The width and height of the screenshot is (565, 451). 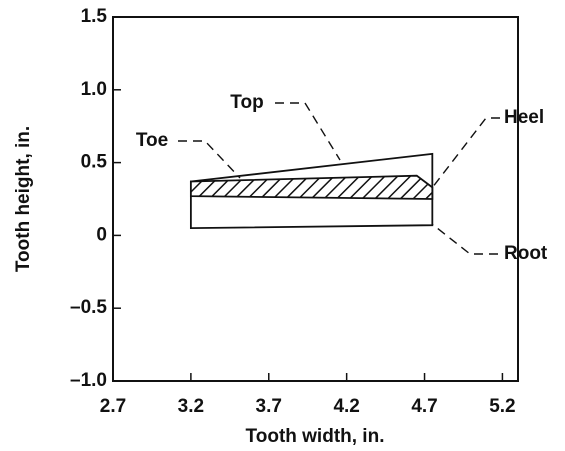 I want to click on x-tick-label: 4.2, so click(x=346, y=406).